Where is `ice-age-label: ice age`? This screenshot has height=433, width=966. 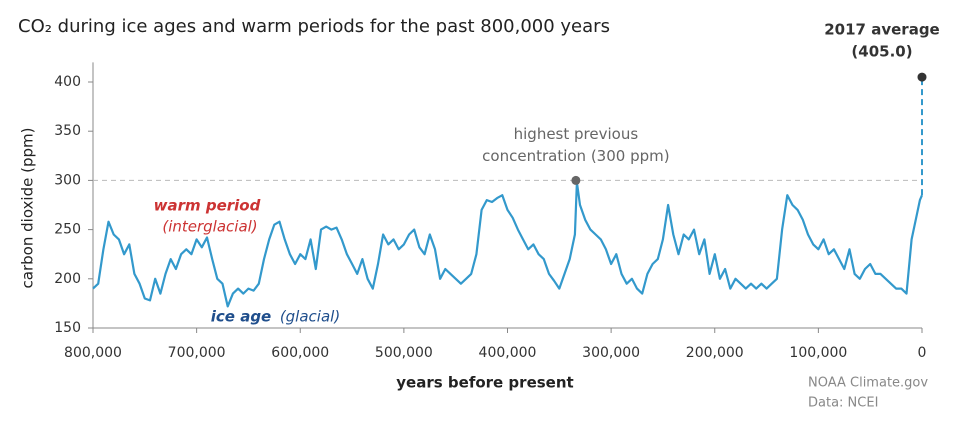
ice-age-label: ice age is located at coordinates (241, 317).